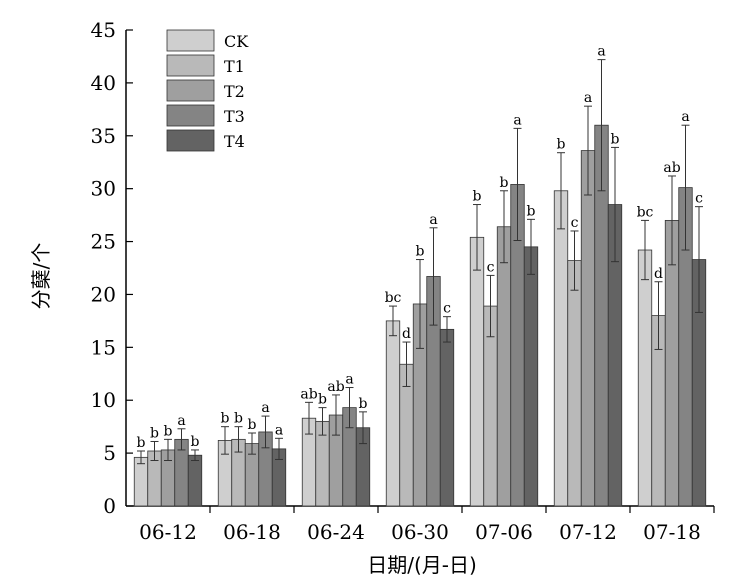 The height and width of the screenshot is (580, 739). I want to click on y-tick-label: 5, so click(109, 453).